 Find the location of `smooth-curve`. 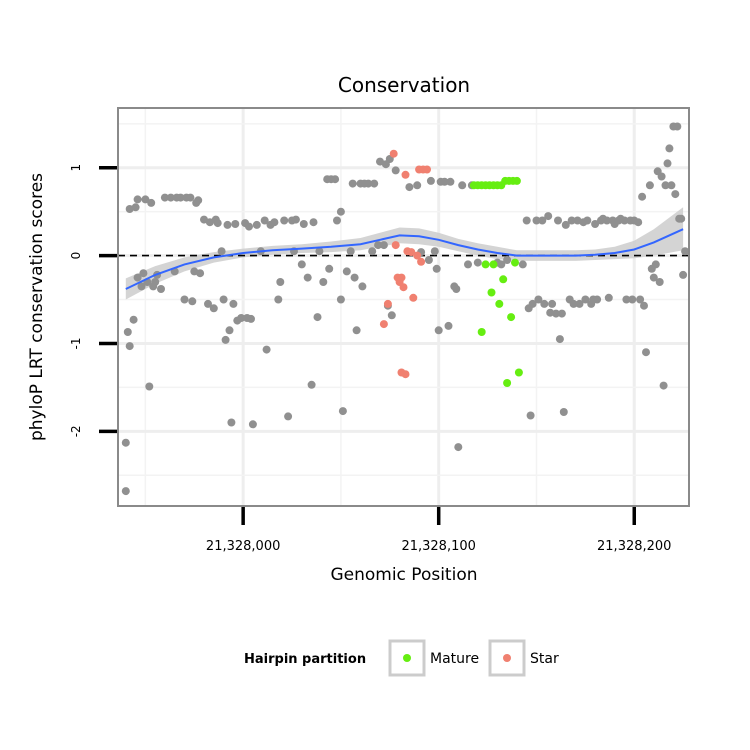

smooth-curve is located at coordinates (404, 259).